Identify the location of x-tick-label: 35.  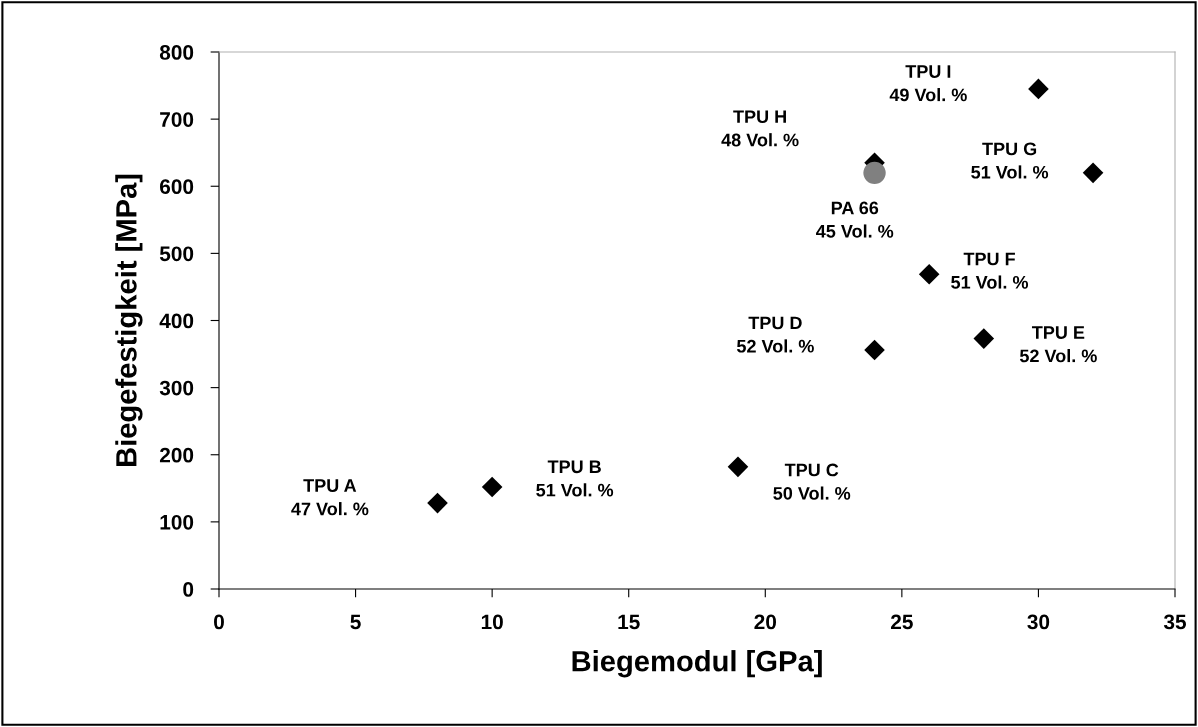
(1175, 622).